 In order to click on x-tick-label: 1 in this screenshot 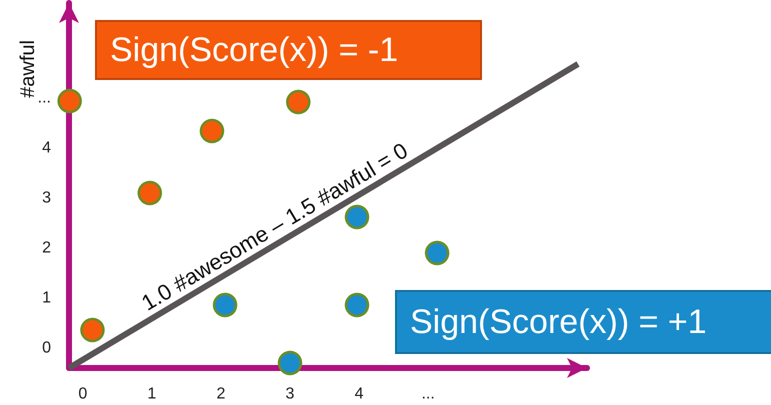, I will do `click(151, 394)`.